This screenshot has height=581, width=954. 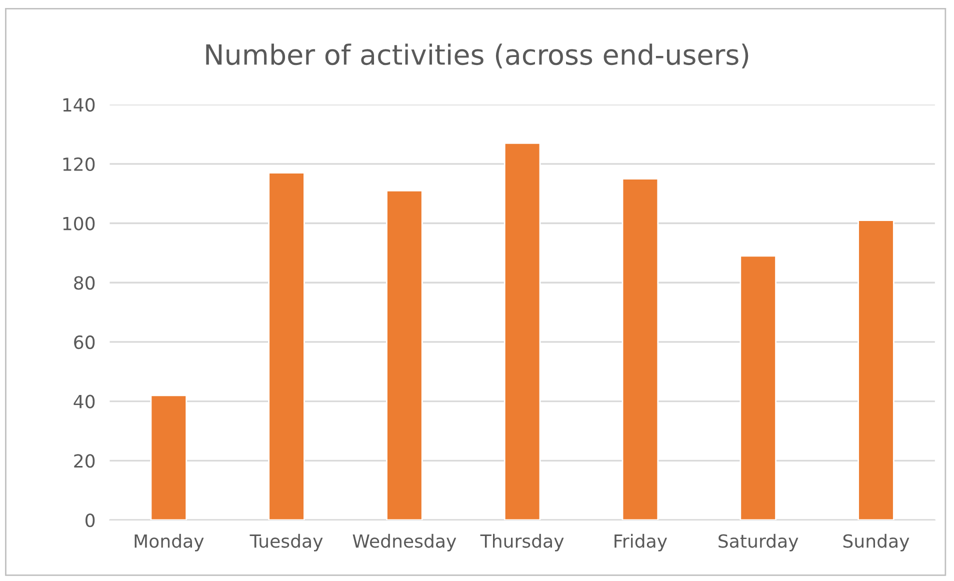 What do you see at coordinates (79, 105) in the screenshot?
I see `y-tick-label: 140` at bounding box center [79, 105].